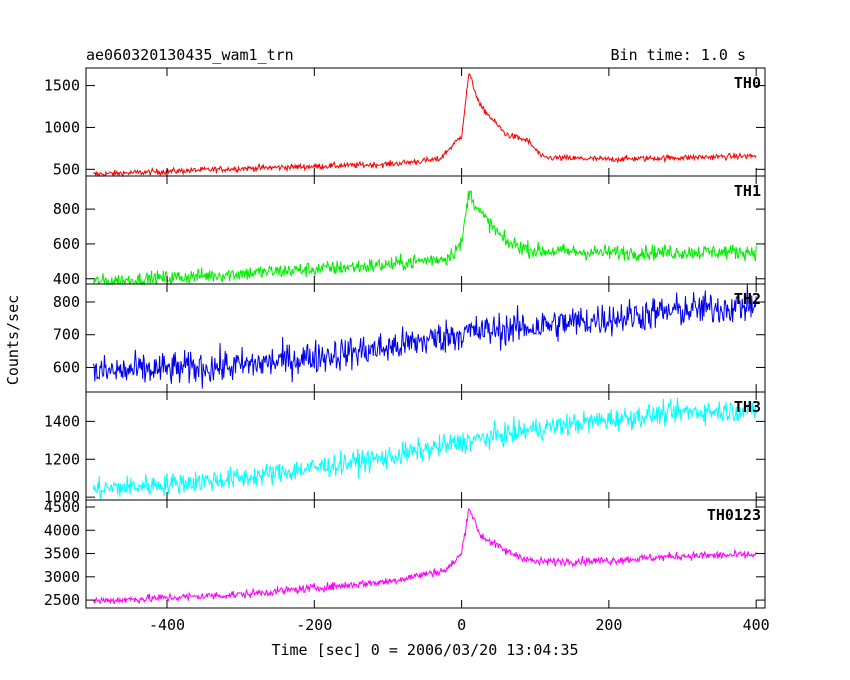  Describe the element at coordinates (62, 554) in the screenshot. I see `y-tick-label: 3500` at that location.